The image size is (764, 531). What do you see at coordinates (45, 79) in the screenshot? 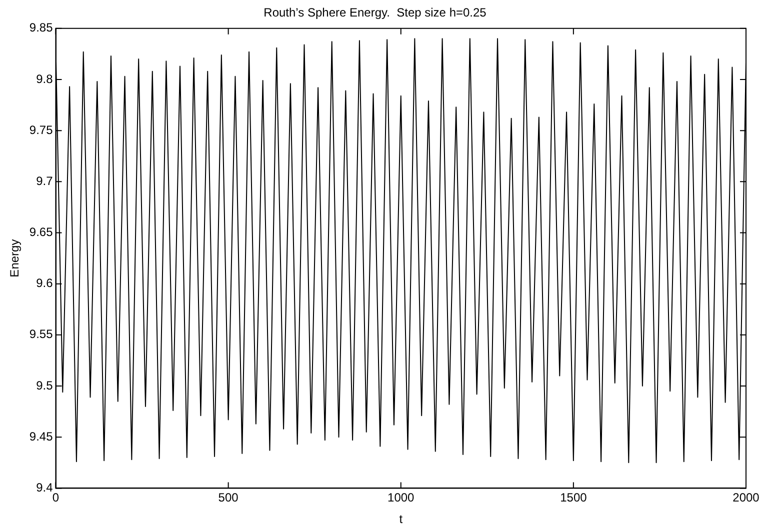
I see `y-tick-label: 9.8` at bounding box center [45, 79].